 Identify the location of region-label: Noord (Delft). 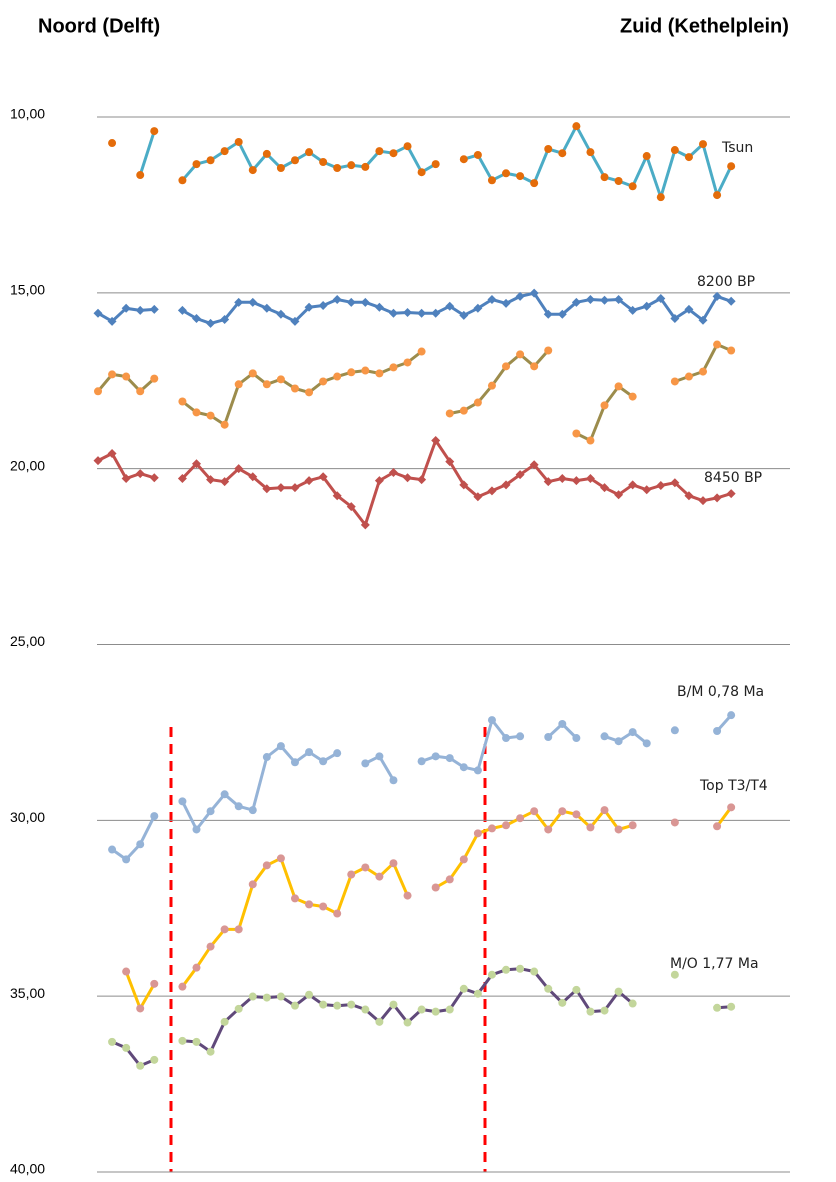
(99, 26).